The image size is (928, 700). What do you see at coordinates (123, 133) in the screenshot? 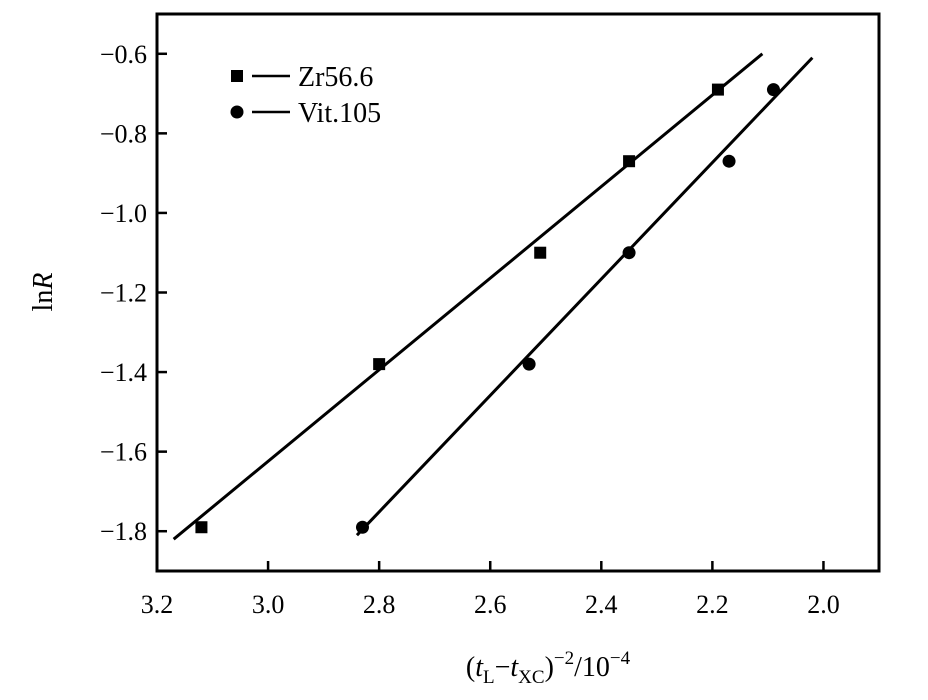
I see `y-tick-label: −0.8` at bounding box center [123, 133].